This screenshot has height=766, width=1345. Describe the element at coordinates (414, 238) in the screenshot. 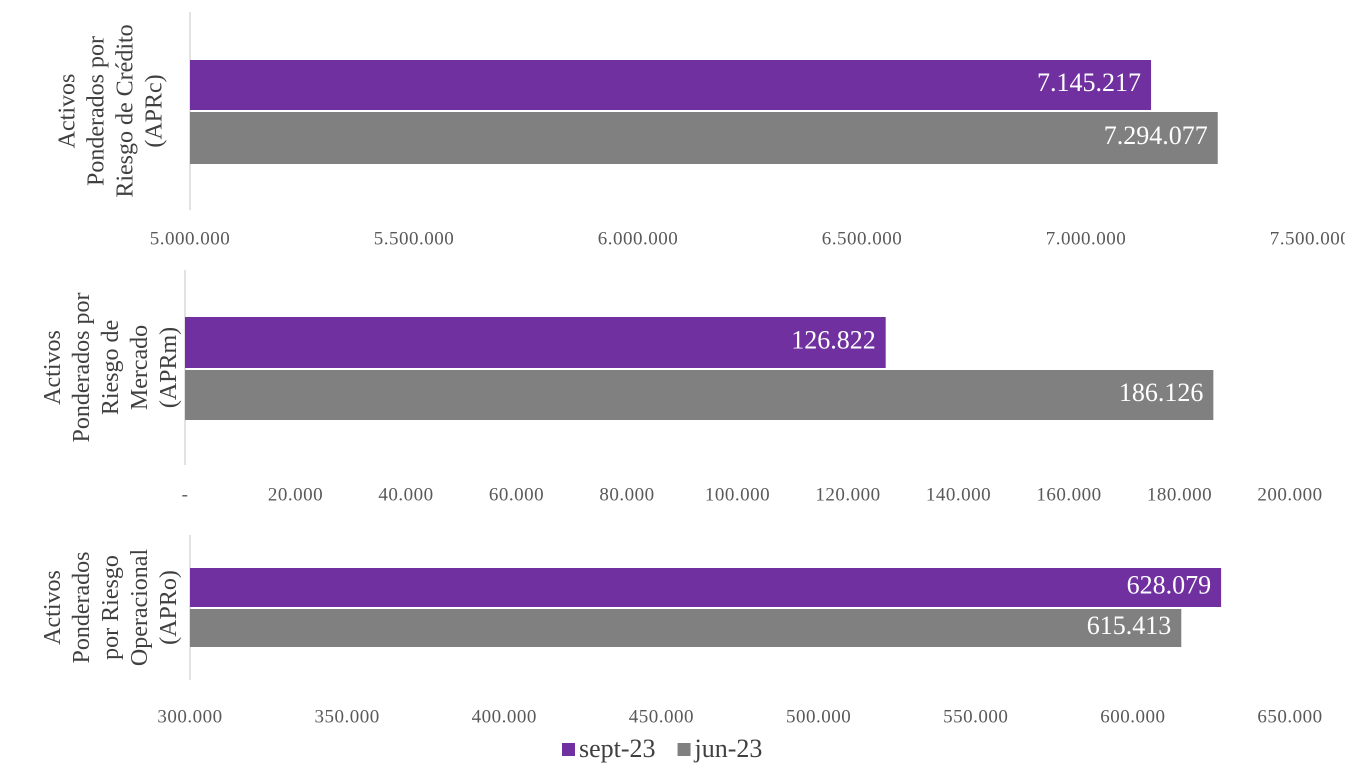

I see `x-tick-label: 5.500.000` at that location.